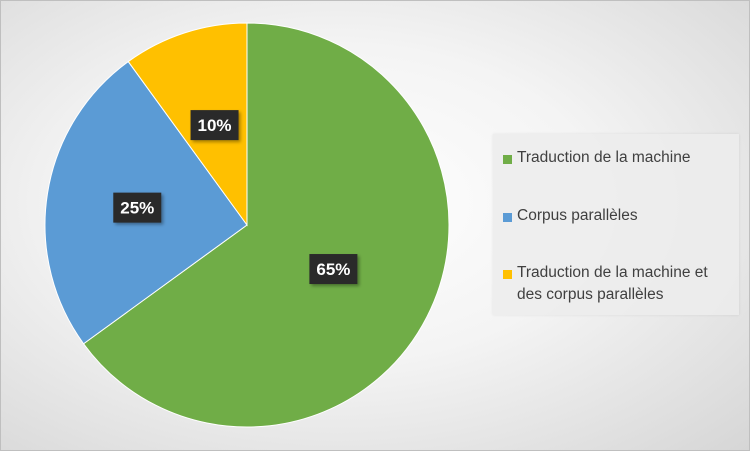 The width and height of the screenshot is (750, 451). Describe the element at coordinates (604, 157) in the screenshot. I see `legend-label: Traduction de la machine` at that location.